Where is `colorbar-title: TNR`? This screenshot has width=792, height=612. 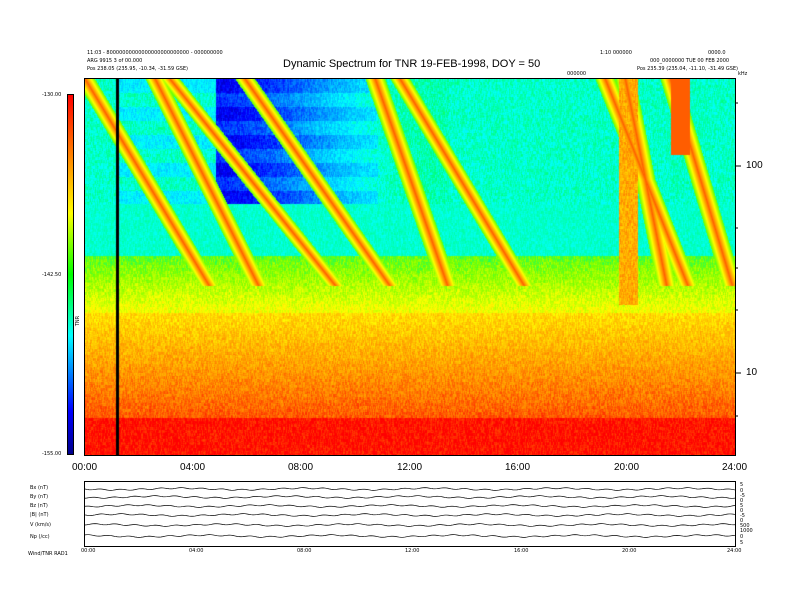
colorbar-title: TNR is located at coordinates (78, 321).